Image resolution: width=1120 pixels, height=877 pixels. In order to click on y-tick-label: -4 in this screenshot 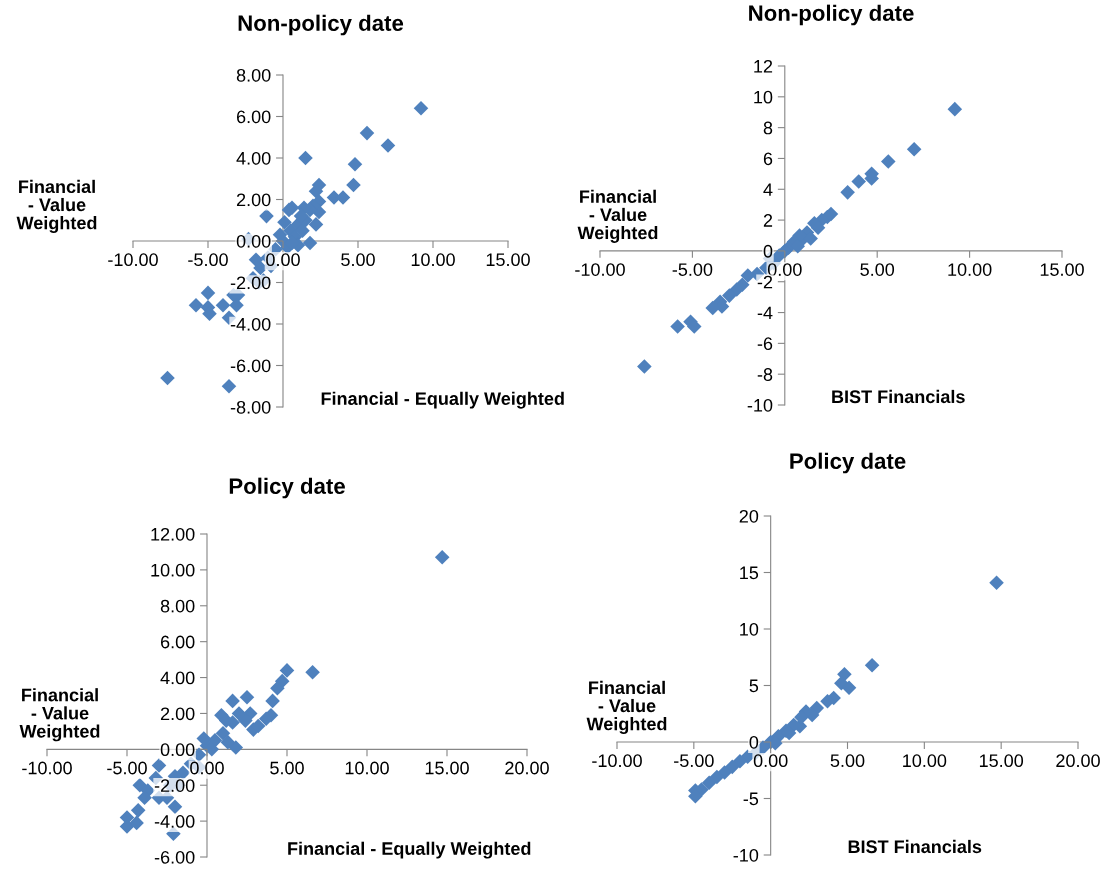, I will do `click(765, 313)`.